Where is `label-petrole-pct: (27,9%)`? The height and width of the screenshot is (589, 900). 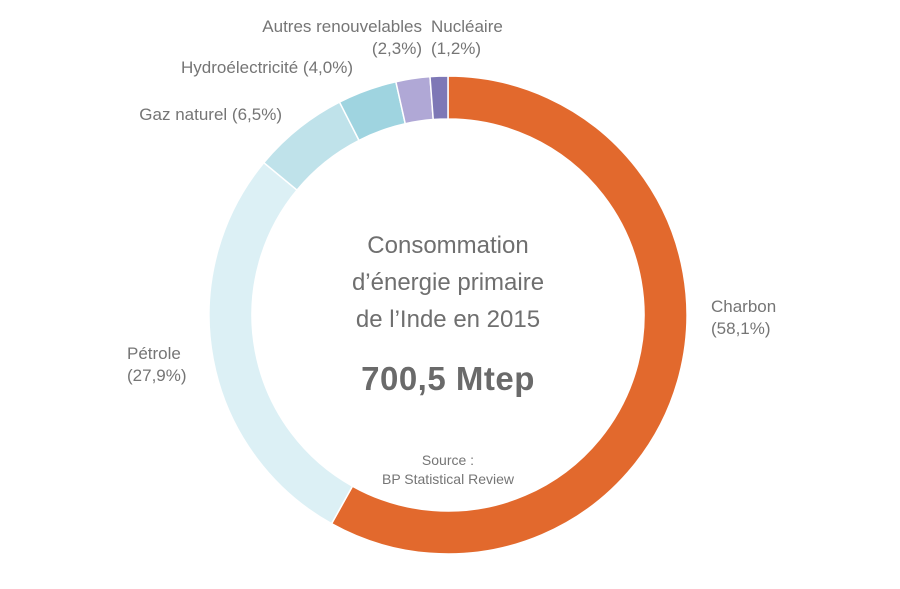
label-petrole-pct: (27,9%) is located at coordinates (157, 375).